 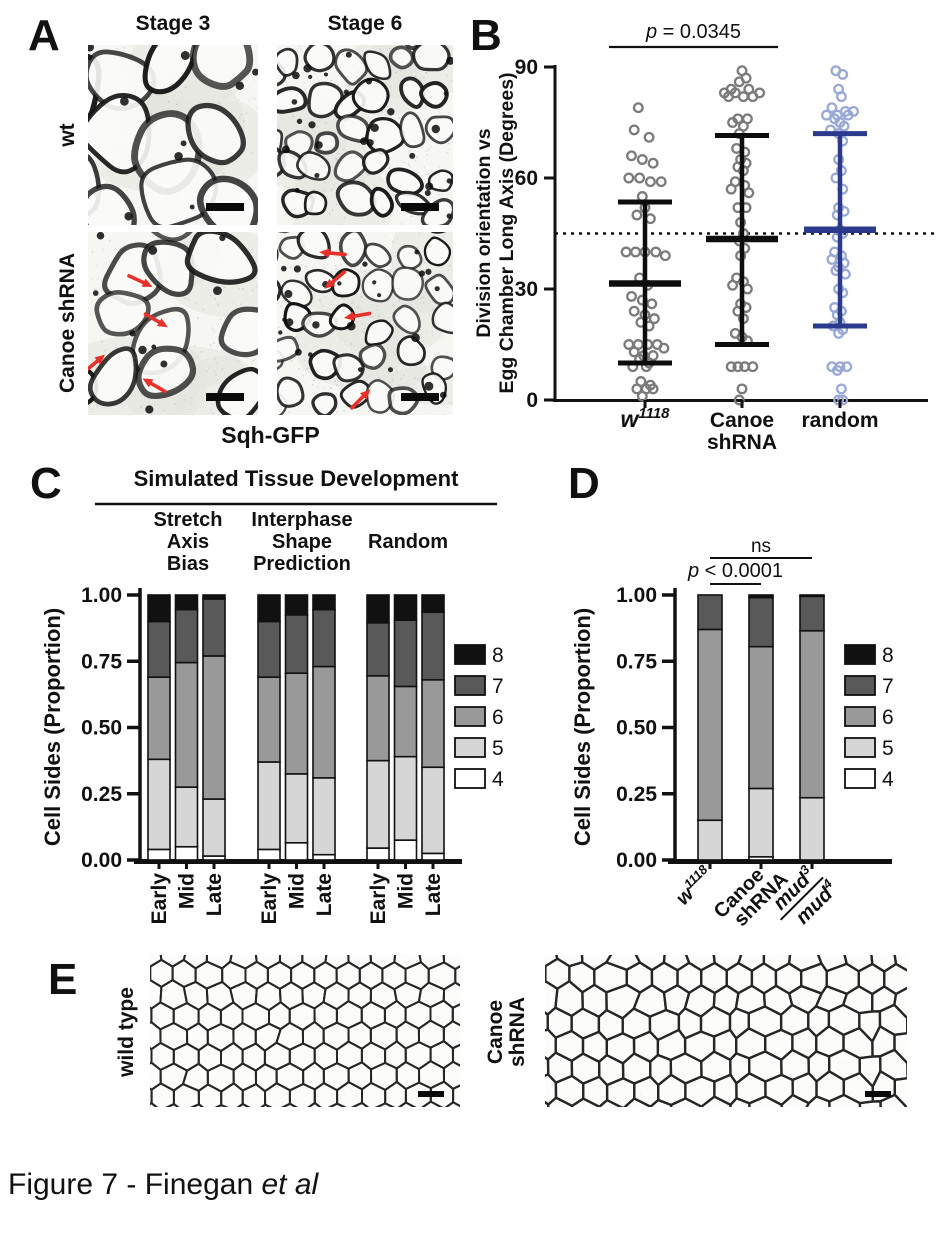 I want to click on row-label-canoe-shrna: Canoe shRNA, so click(x=67, y=323).